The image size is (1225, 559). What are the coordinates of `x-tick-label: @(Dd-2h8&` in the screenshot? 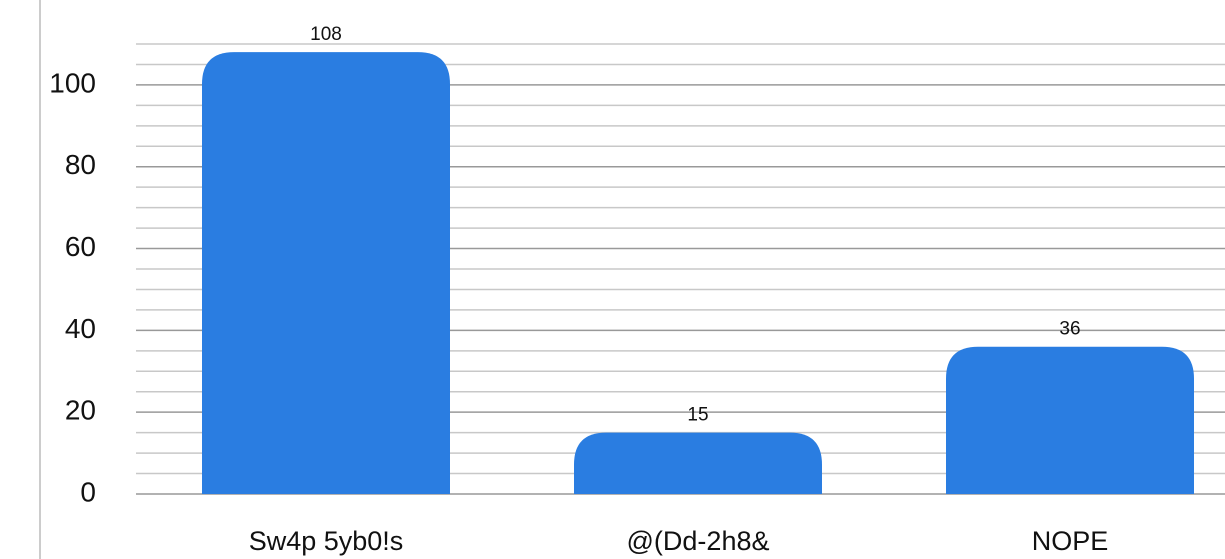 It's located at (698, 541).